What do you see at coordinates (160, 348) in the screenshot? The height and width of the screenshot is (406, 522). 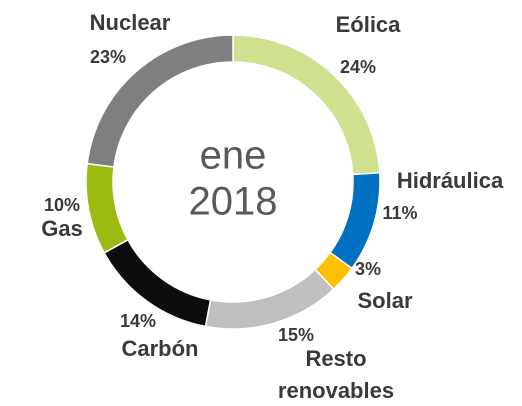 I see `category-label: Carbón` at bounding box center [160, 348].